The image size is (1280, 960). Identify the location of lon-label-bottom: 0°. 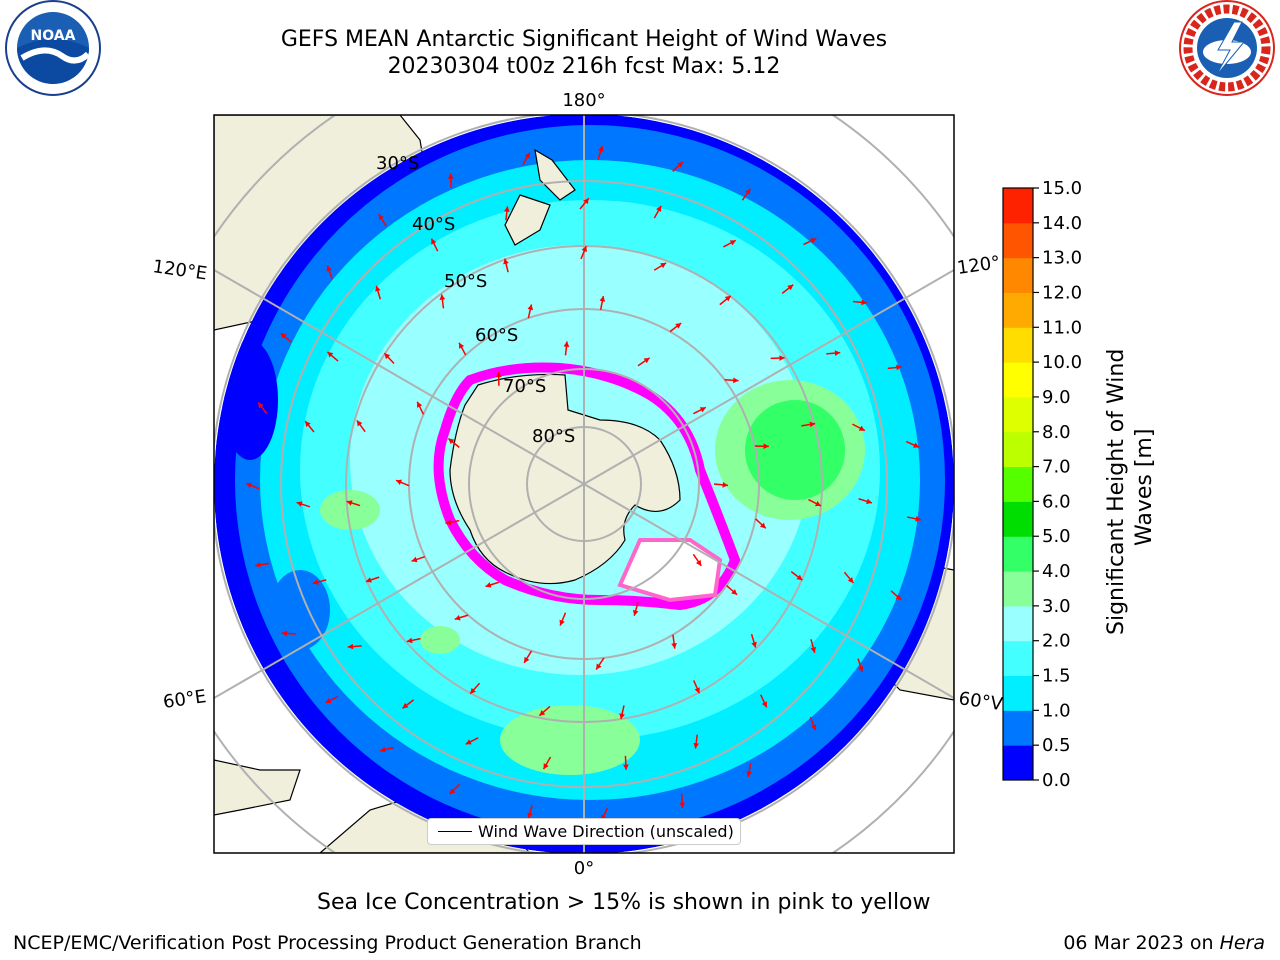
(584, 868).